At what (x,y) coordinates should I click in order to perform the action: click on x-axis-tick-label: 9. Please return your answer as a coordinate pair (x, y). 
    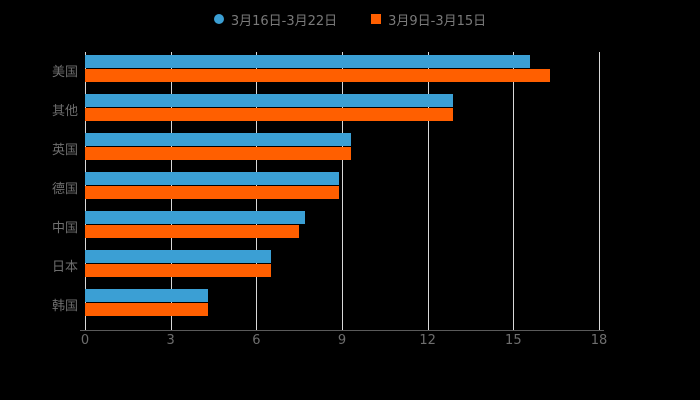
    Looking at the image, I should click on (342, 340).